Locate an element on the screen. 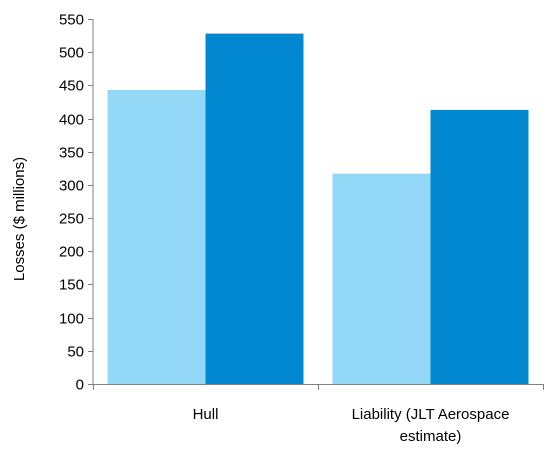  y-axis: 0 50 100 150 200 250 300 350 400 450 500 550 is located at coordinates (76, 203).